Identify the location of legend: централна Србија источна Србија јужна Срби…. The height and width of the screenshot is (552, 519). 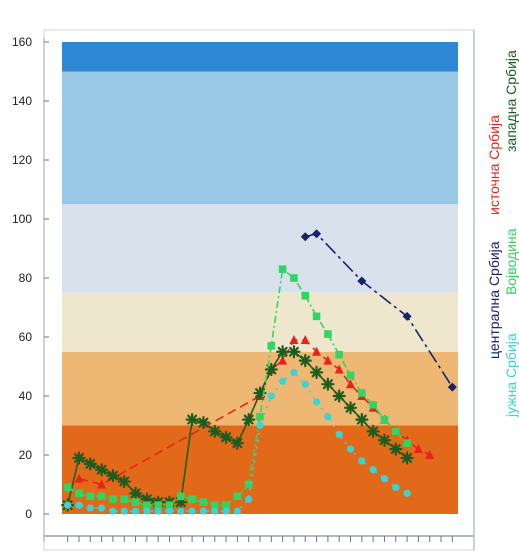
(502, 234).